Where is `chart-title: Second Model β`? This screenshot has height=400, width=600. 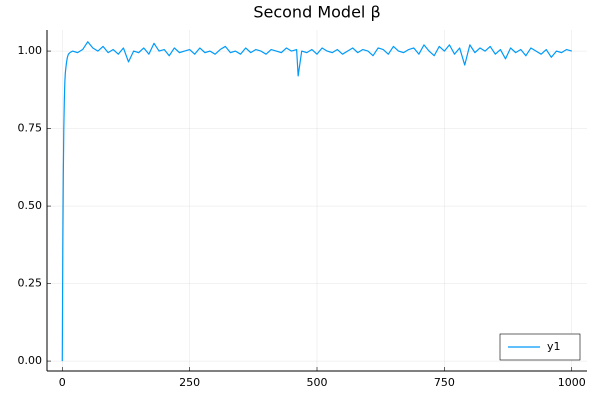 chart-title: Second Model β is located at coordinates (316, 12).